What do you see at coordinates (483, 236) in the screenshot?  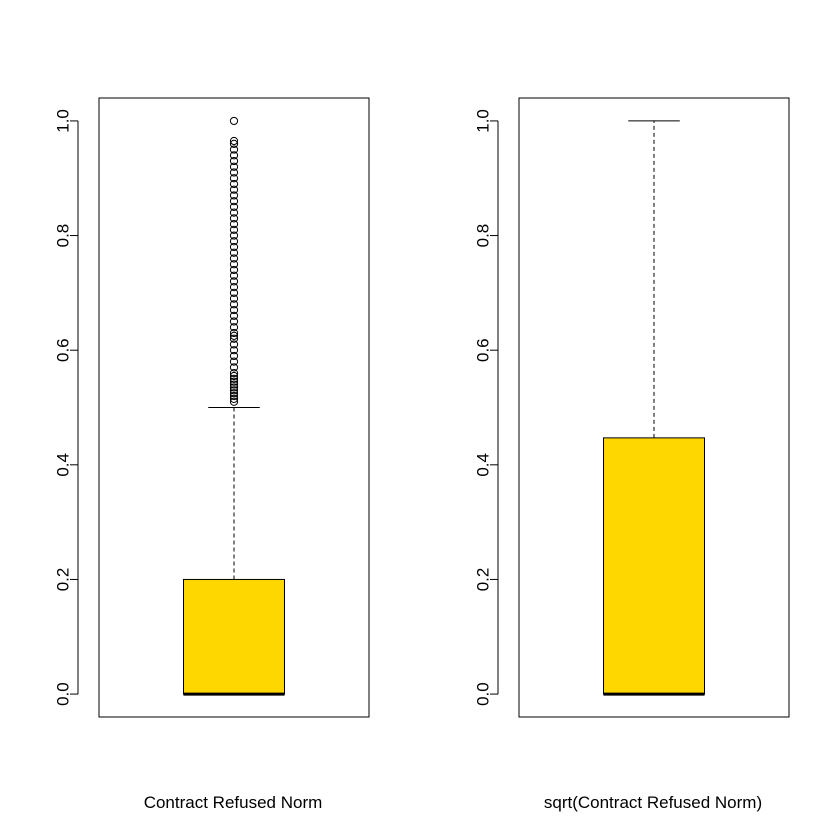 I see `y-tick-label-right: 0.8` at bounding box center [483, 236].